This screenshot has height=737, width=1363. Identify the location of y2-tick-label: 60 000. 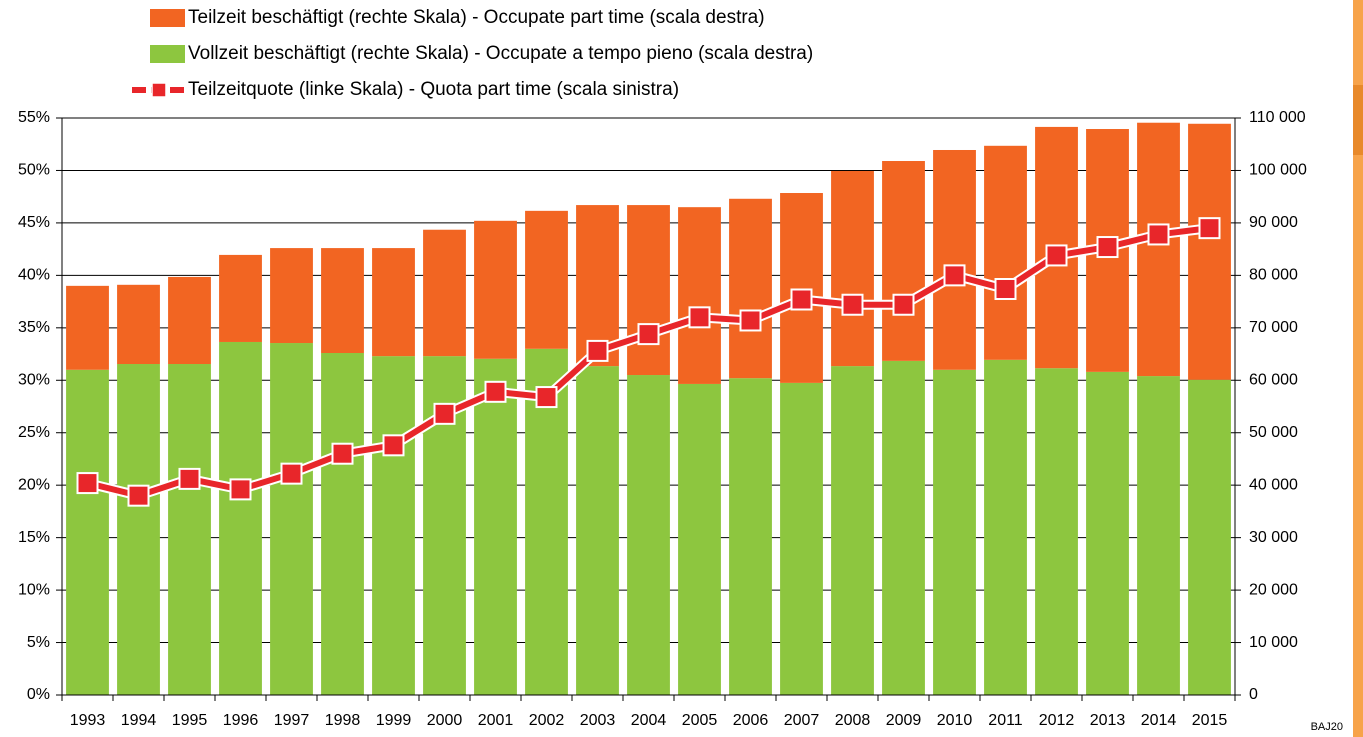
(1273, 379).